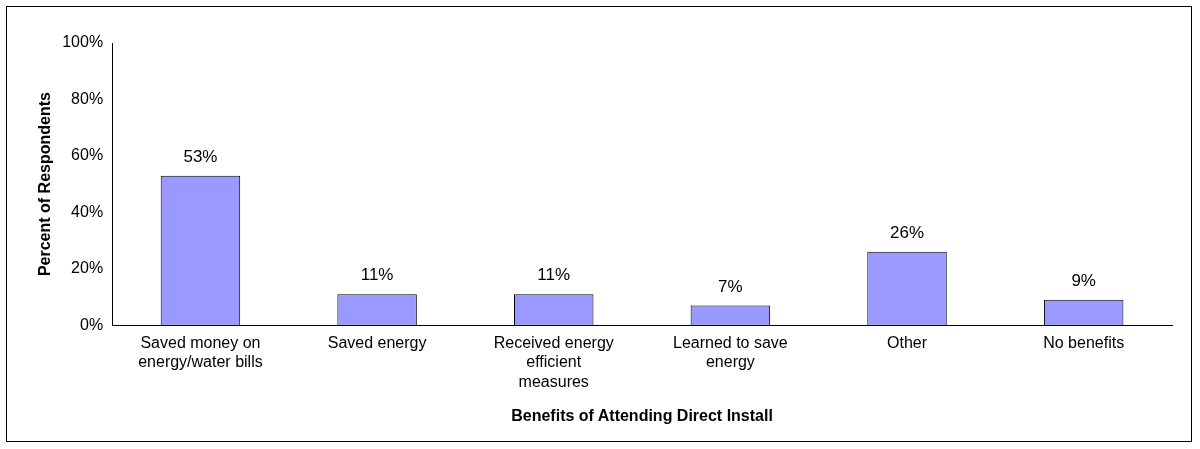 This screenshot has width=1200, height=449. I want to click on data-label: 26%, so click(907, 233).